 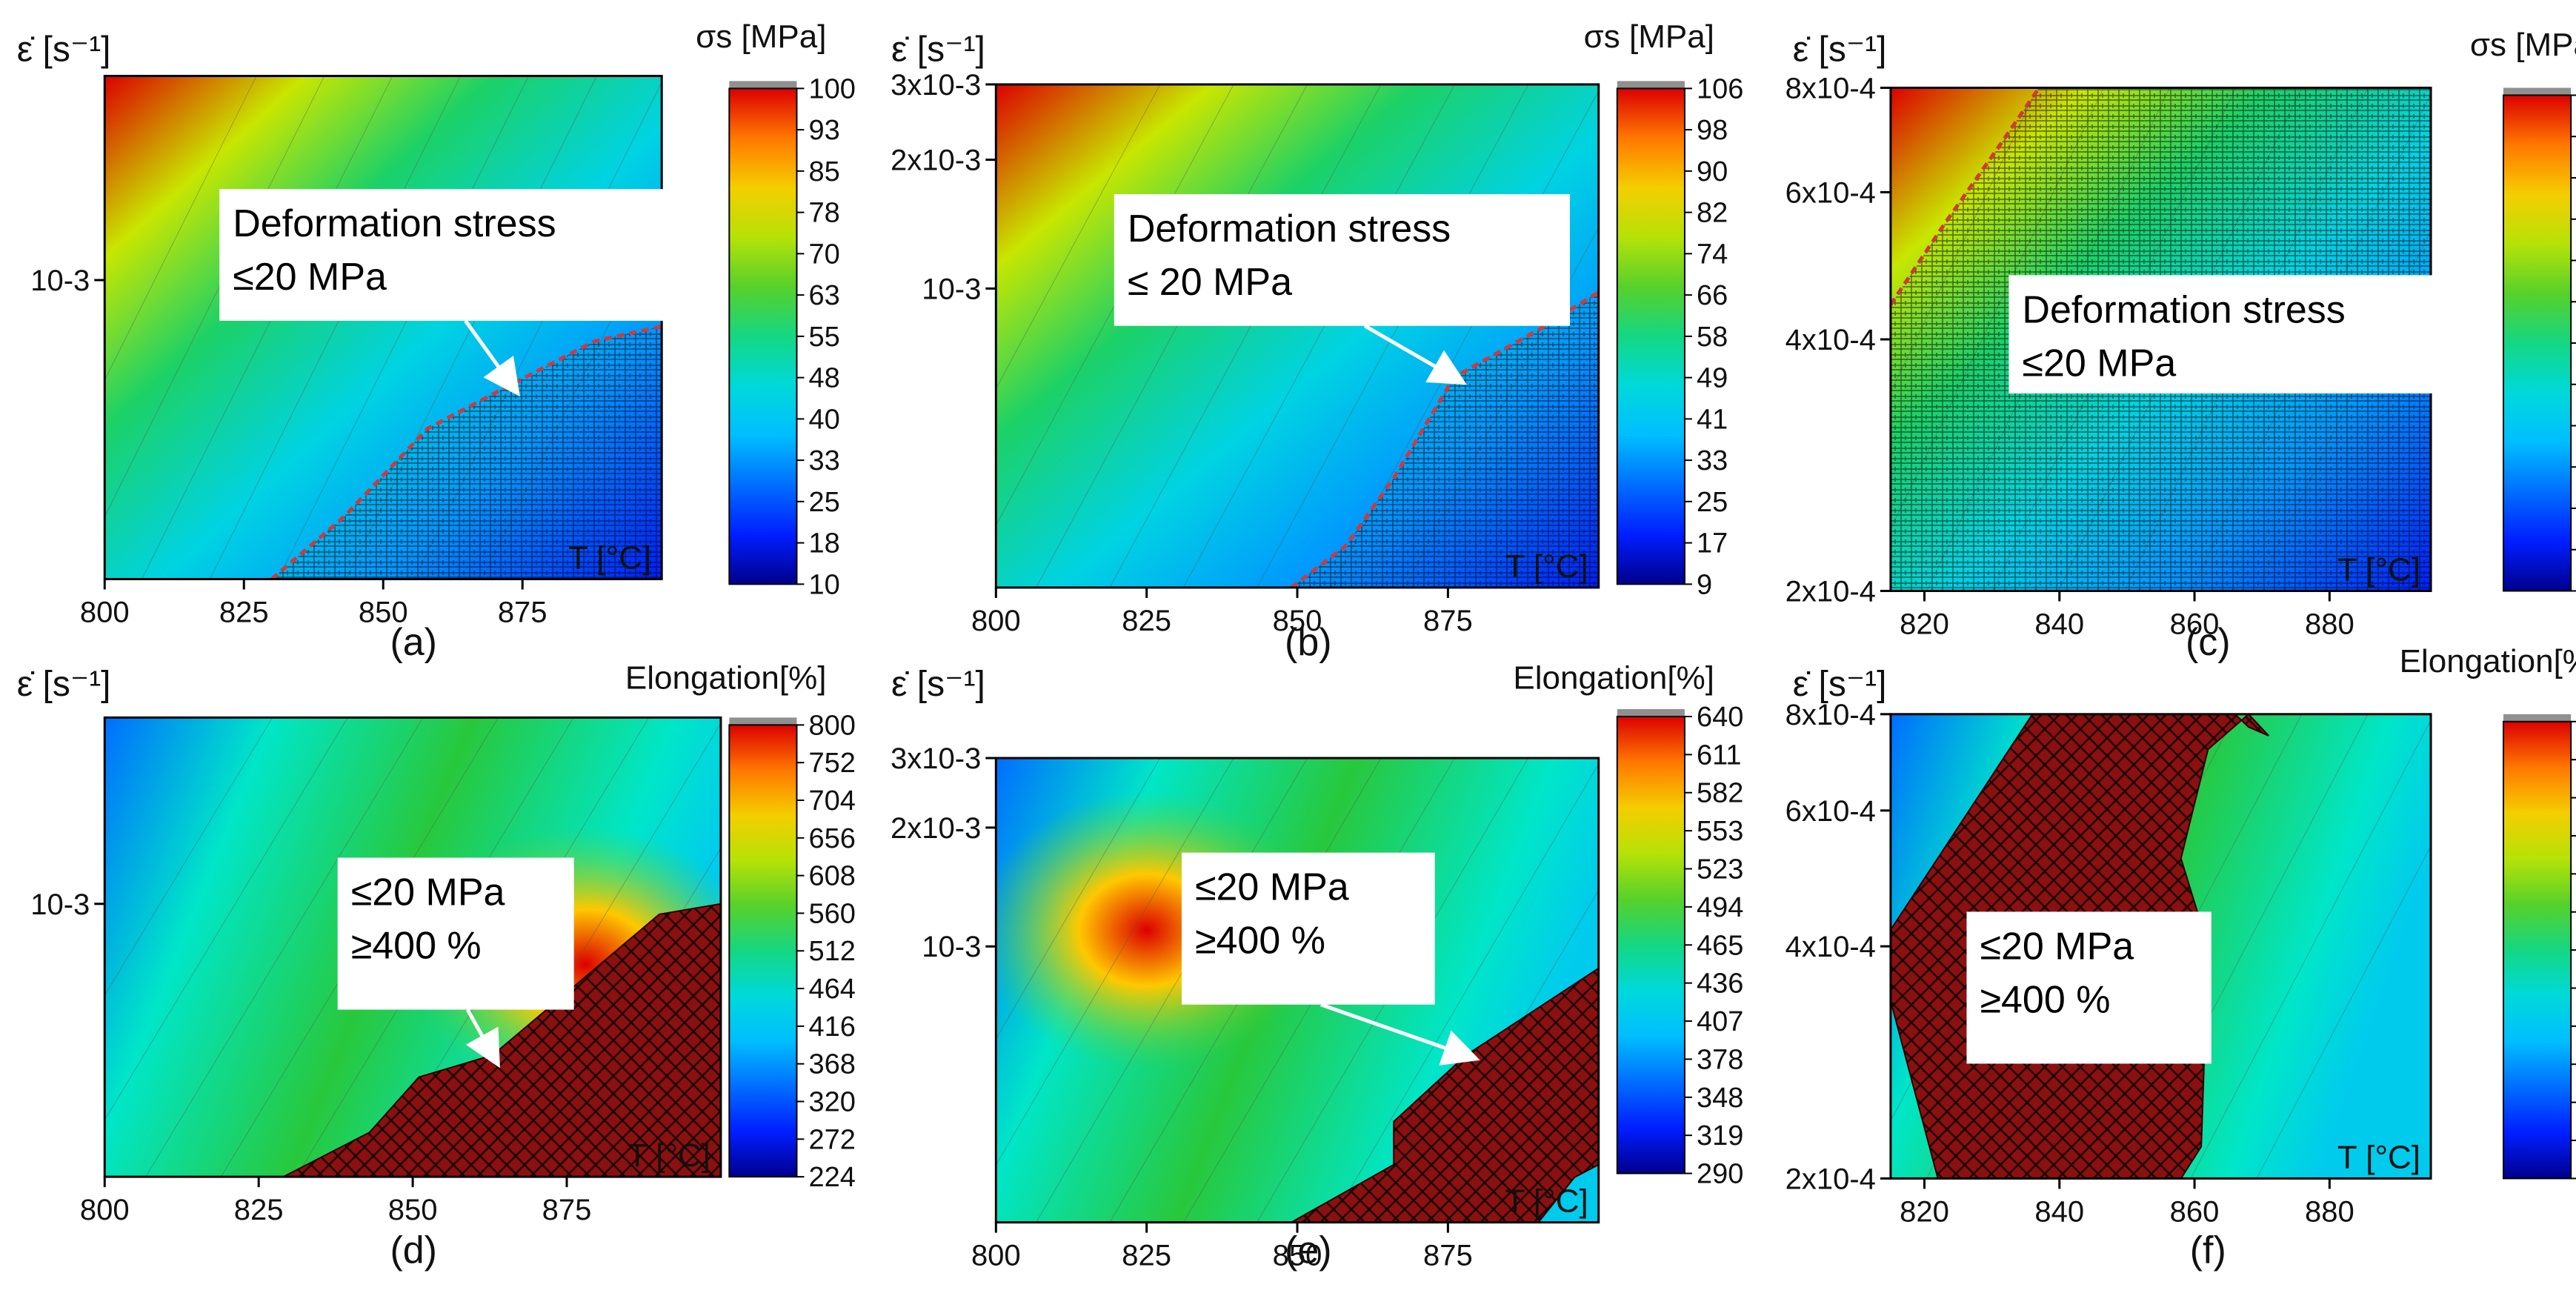 I want to click on colorbar-tick-label: 407, so click(x=1720, y=1021).